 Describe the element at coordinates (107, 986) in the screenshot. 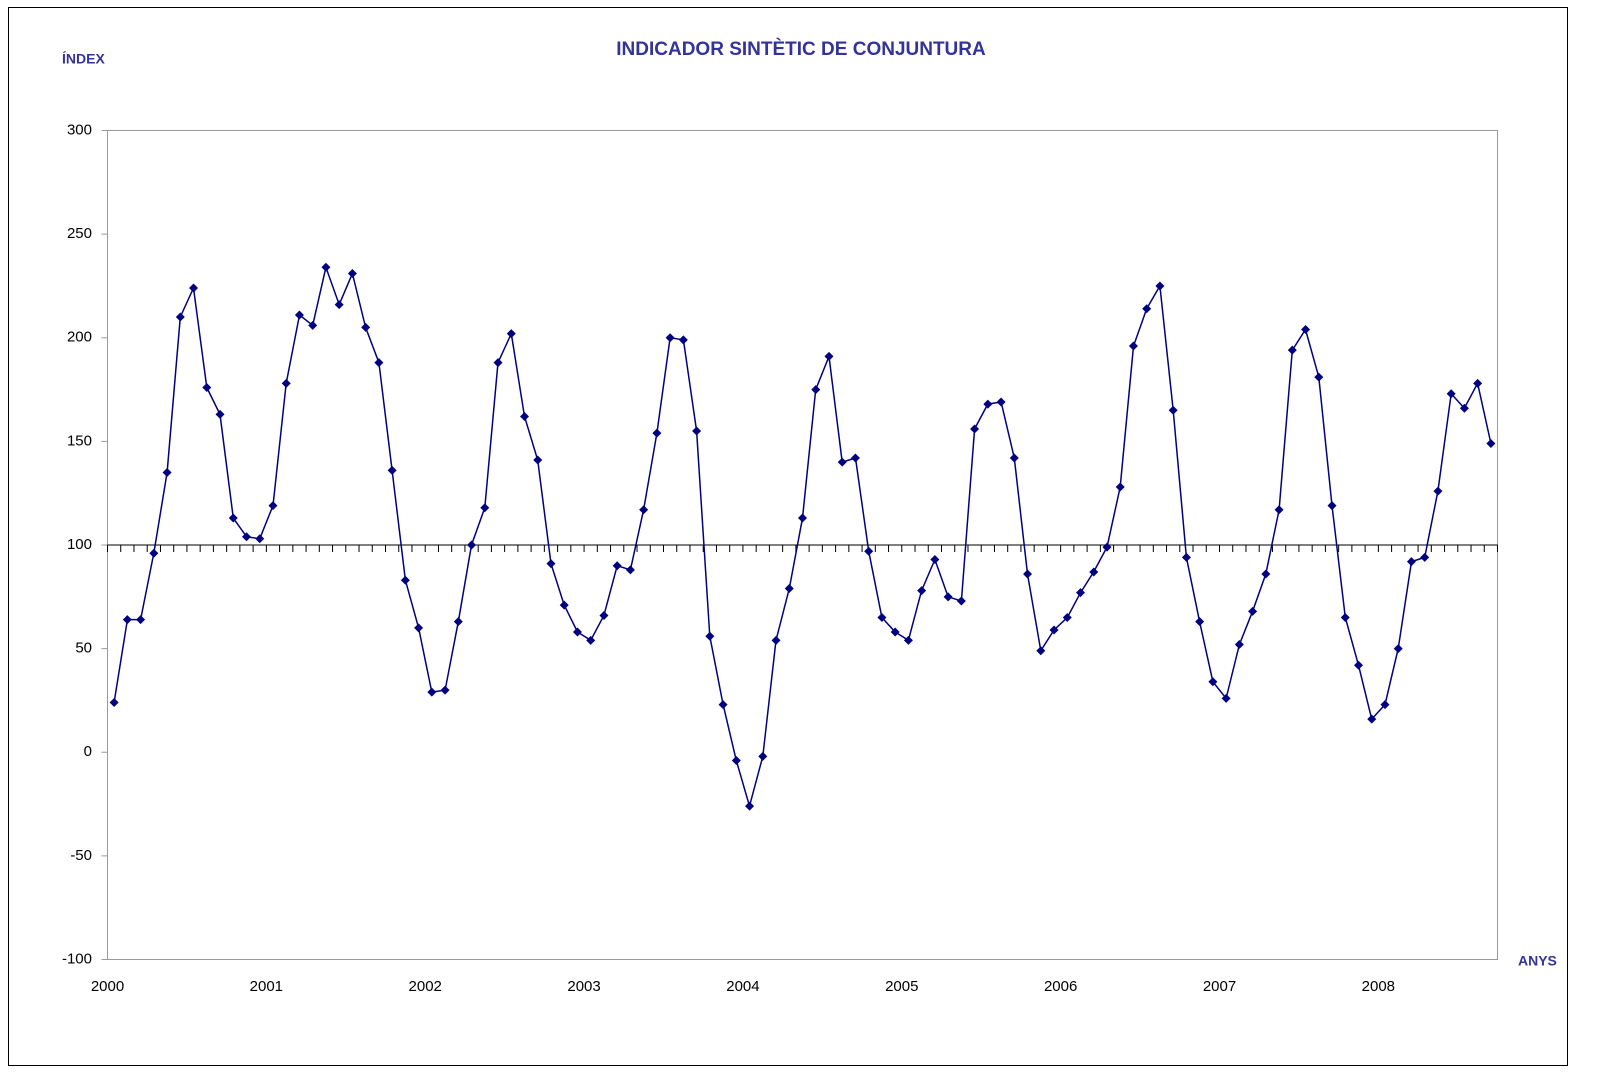

I see `x-tick-label: 2000` at that location.